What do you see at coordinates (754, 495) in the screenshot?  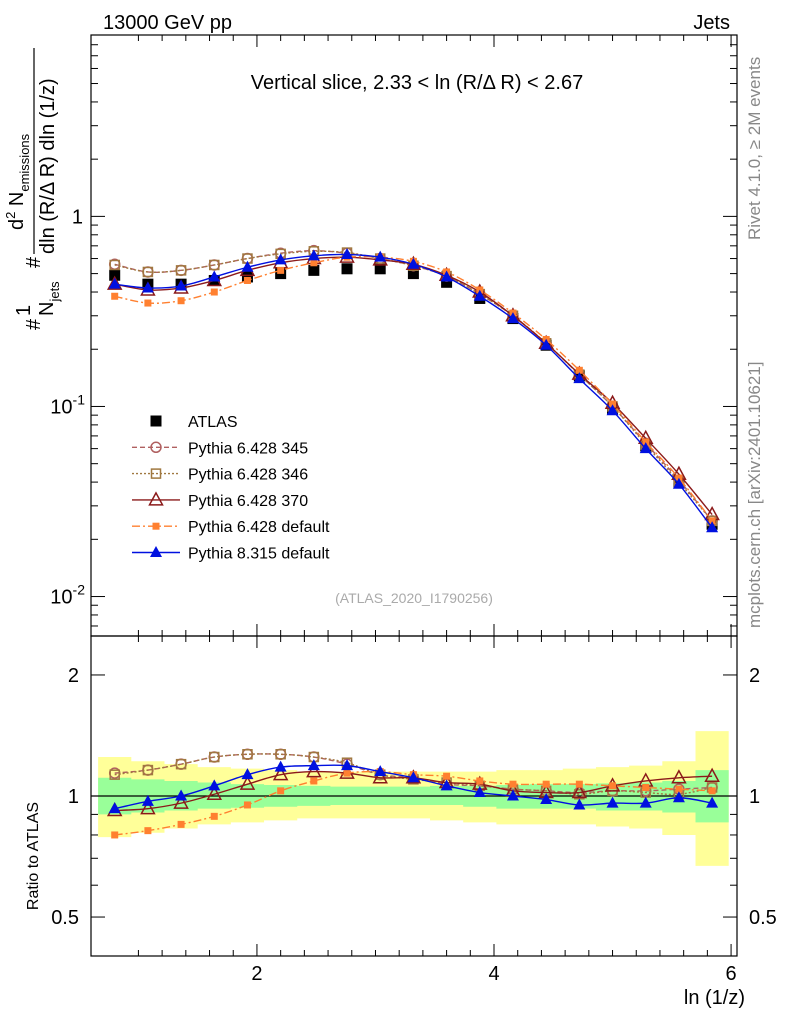 I see `mcplots-source-label: mcplots.cern.ch [arXiv:2401.10621]` at bounding box center [754, 495].